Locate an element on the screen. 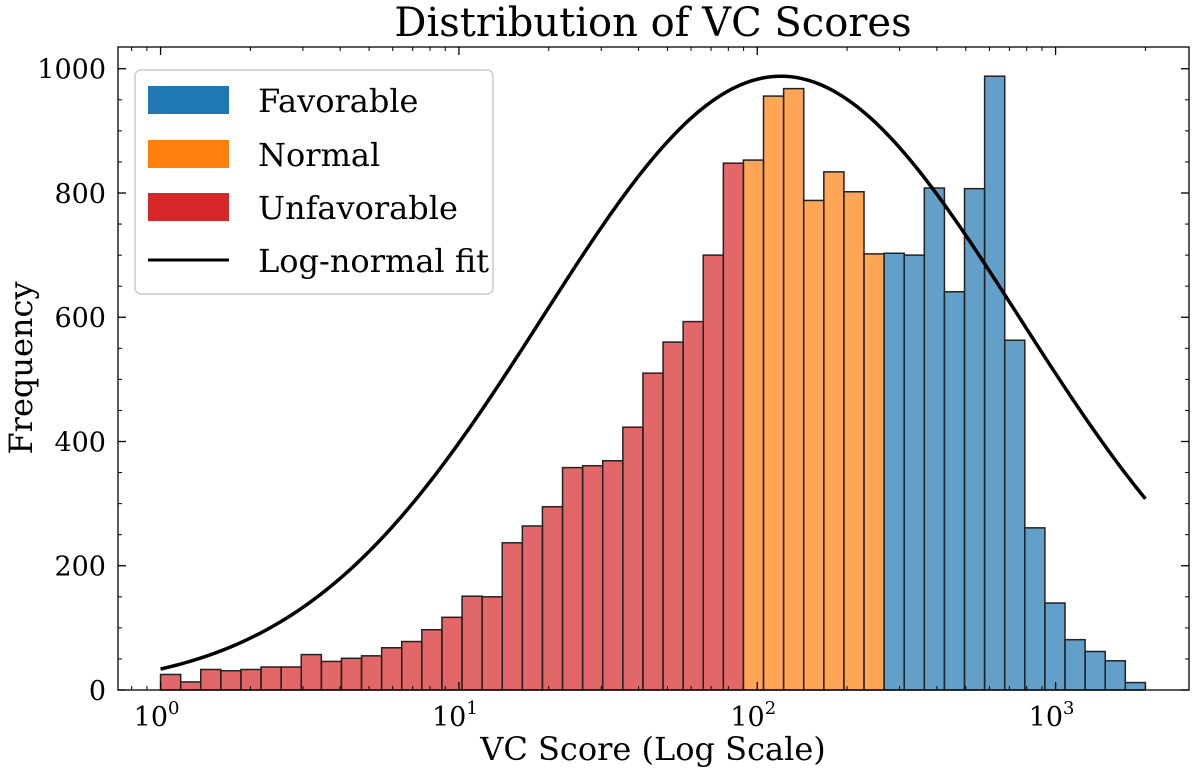 This screenshot has height=777, width=1196. chart-title: Distribution of VC Scores is located at coordinates (652, 23).